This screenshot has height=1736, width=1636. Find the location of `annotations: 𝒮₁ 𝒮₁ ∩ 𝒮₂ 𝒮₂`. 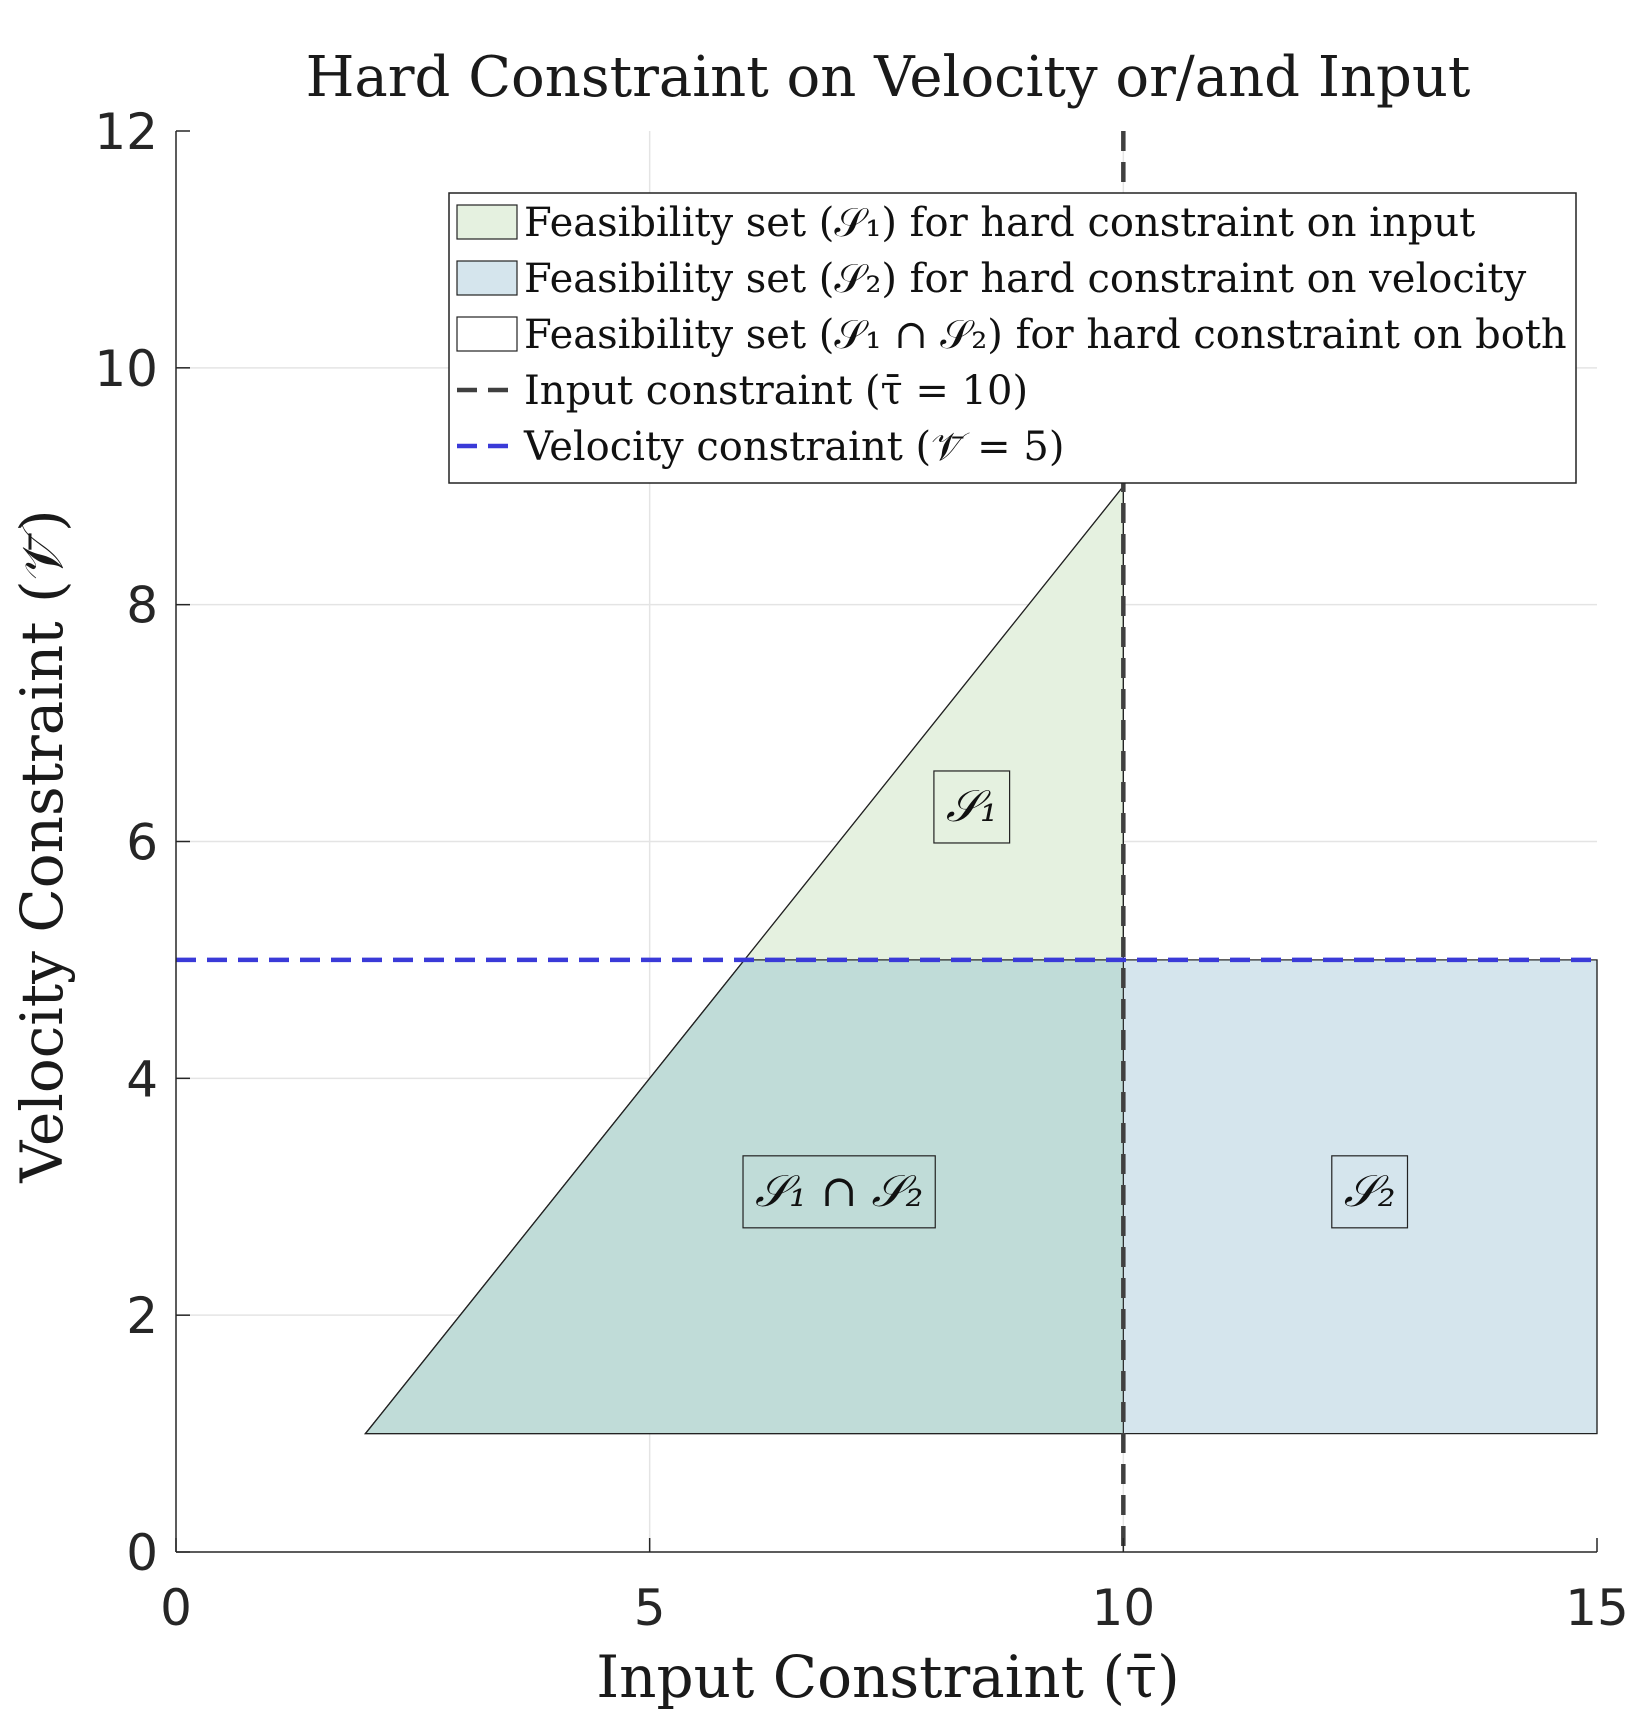

annotations: 𝒮₁ 𝒮₁ ∩ 𝒮₂ 𝒮₂ is located at coordinates (1075, 999).